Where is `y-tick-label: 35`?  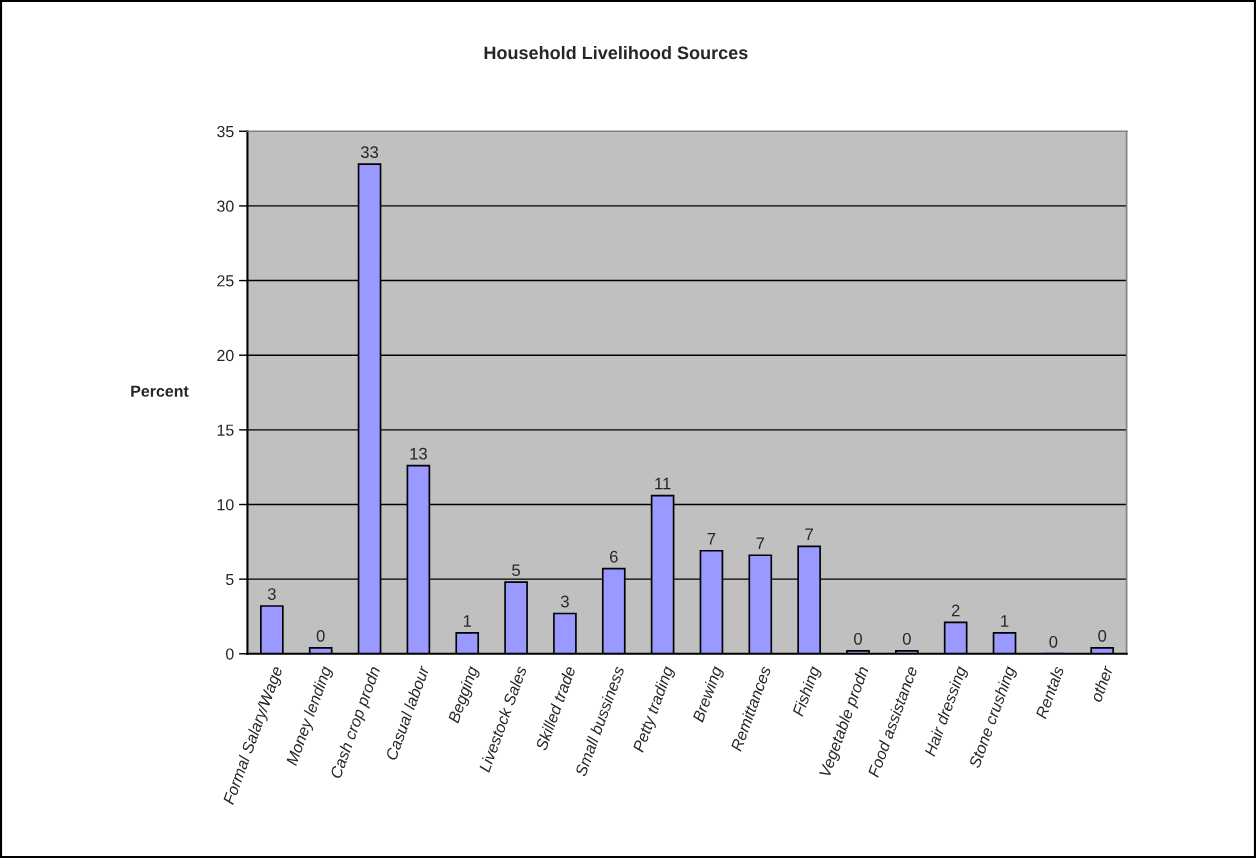 y-tick-label: 35 is located at coordinates (225, 131).